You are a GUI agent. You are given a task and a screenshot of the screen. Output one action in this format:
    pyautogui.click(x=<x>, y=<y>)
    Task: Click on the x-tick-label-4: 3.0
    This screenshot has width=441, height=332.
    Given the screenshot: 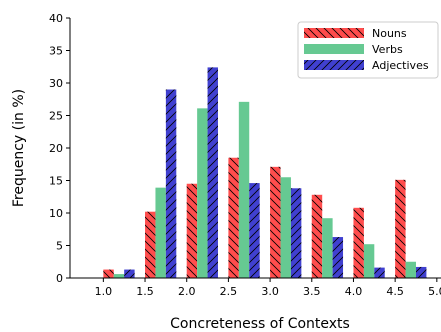 What is the action you would take?
    pyautogui.click(x=270, y=291)
    